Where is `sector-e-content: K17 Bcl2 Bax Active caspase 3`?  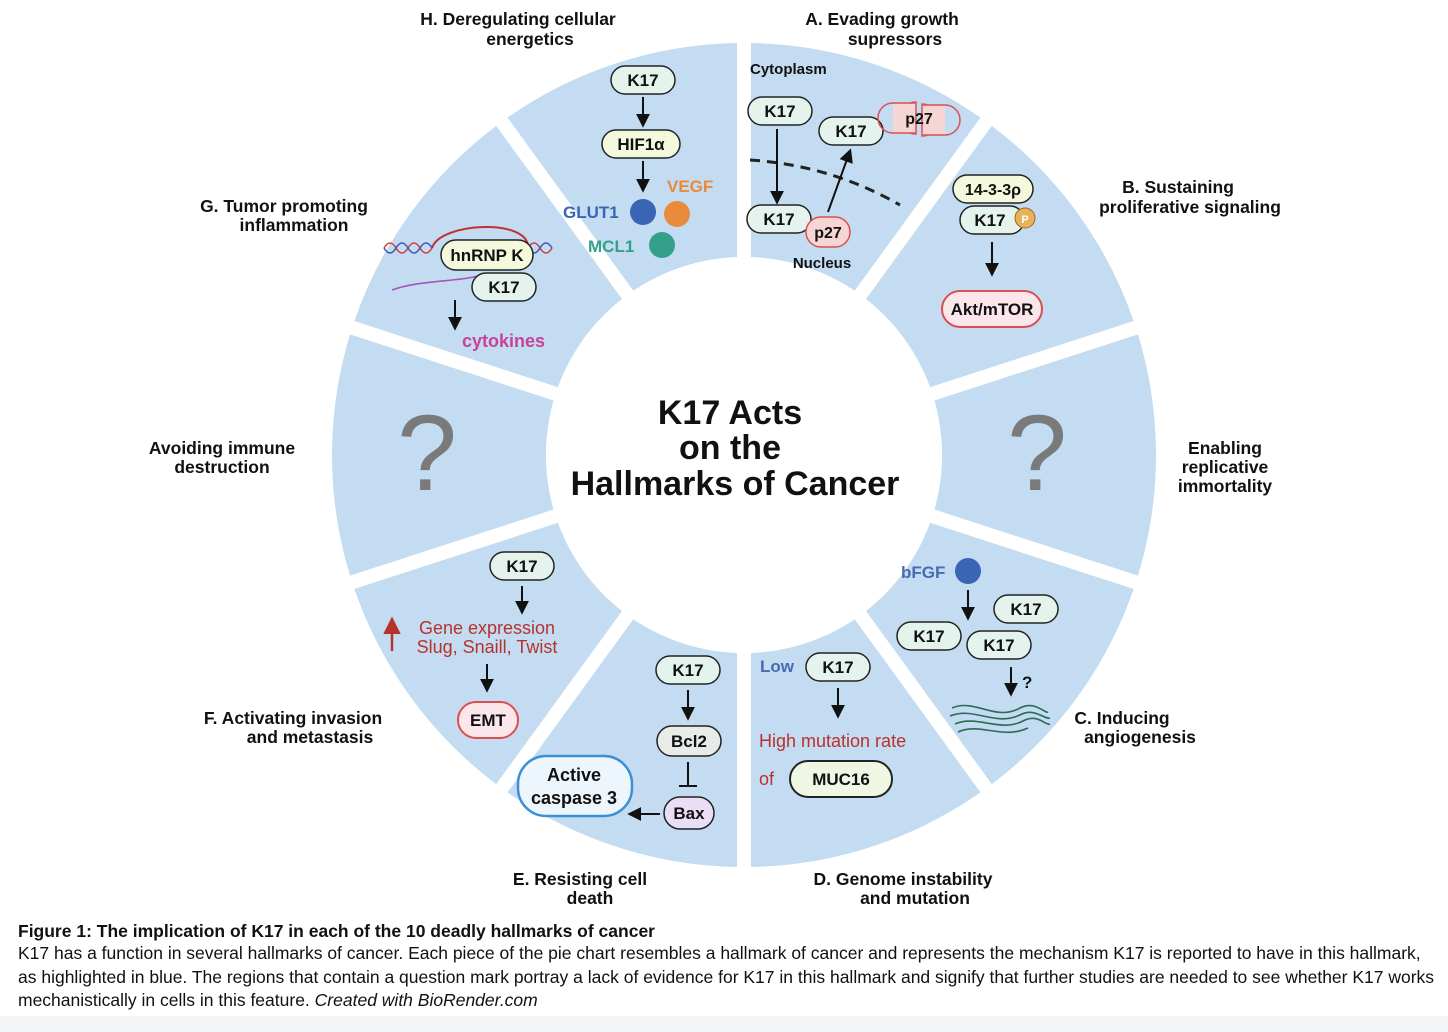 sector-e-content: K17 Bcl2 Bax Active caspase 3 is located at coordinates (619, 742).